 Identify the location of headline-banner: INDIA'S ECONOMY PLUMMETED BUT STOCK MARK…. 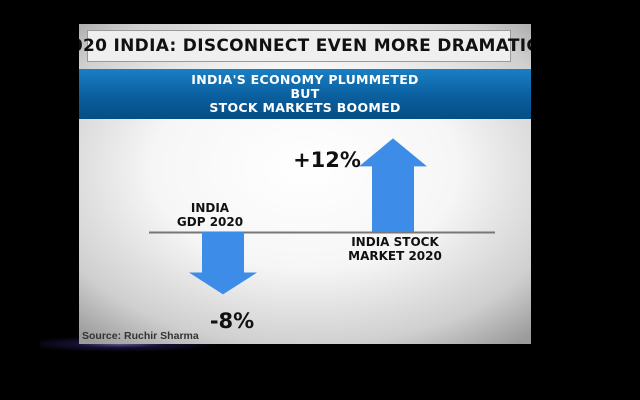
(305, 94).